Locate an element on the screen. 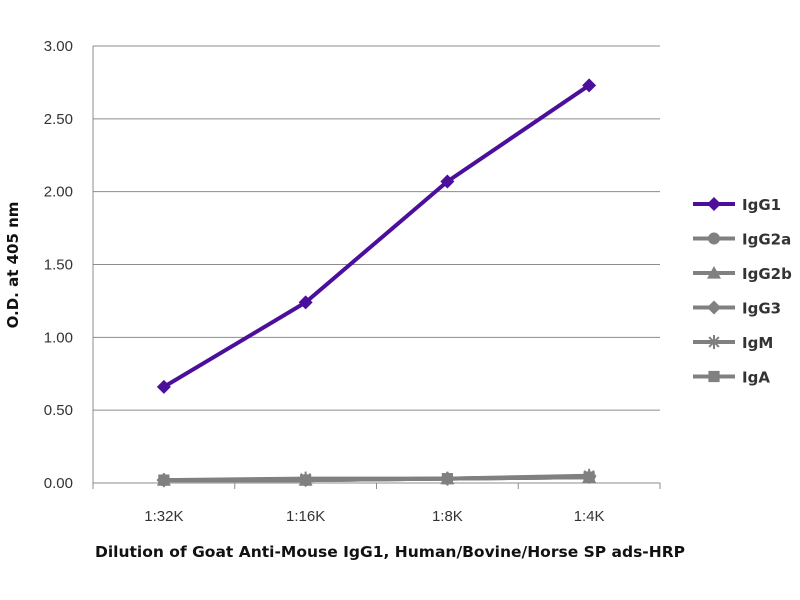  legend-label: IgG3 is located at coordinates (761, 309).